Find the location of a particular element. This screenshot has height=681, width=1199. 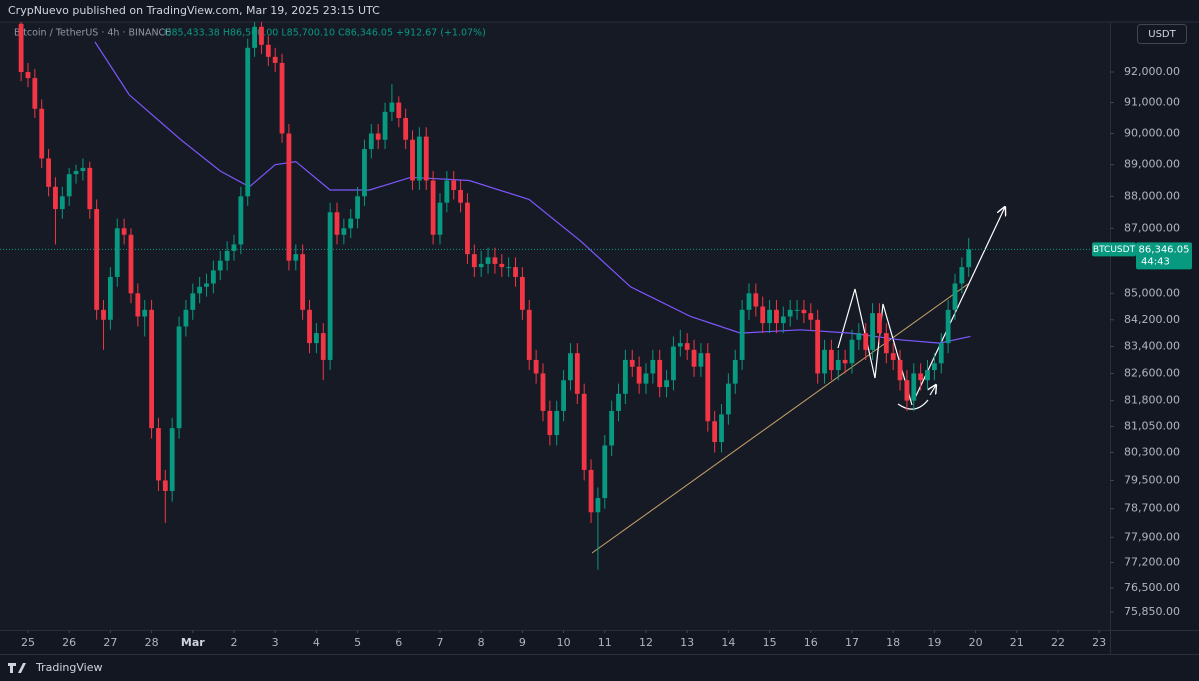

y-tick-label: 84,200.00 is located at coordinates (1152, 319).